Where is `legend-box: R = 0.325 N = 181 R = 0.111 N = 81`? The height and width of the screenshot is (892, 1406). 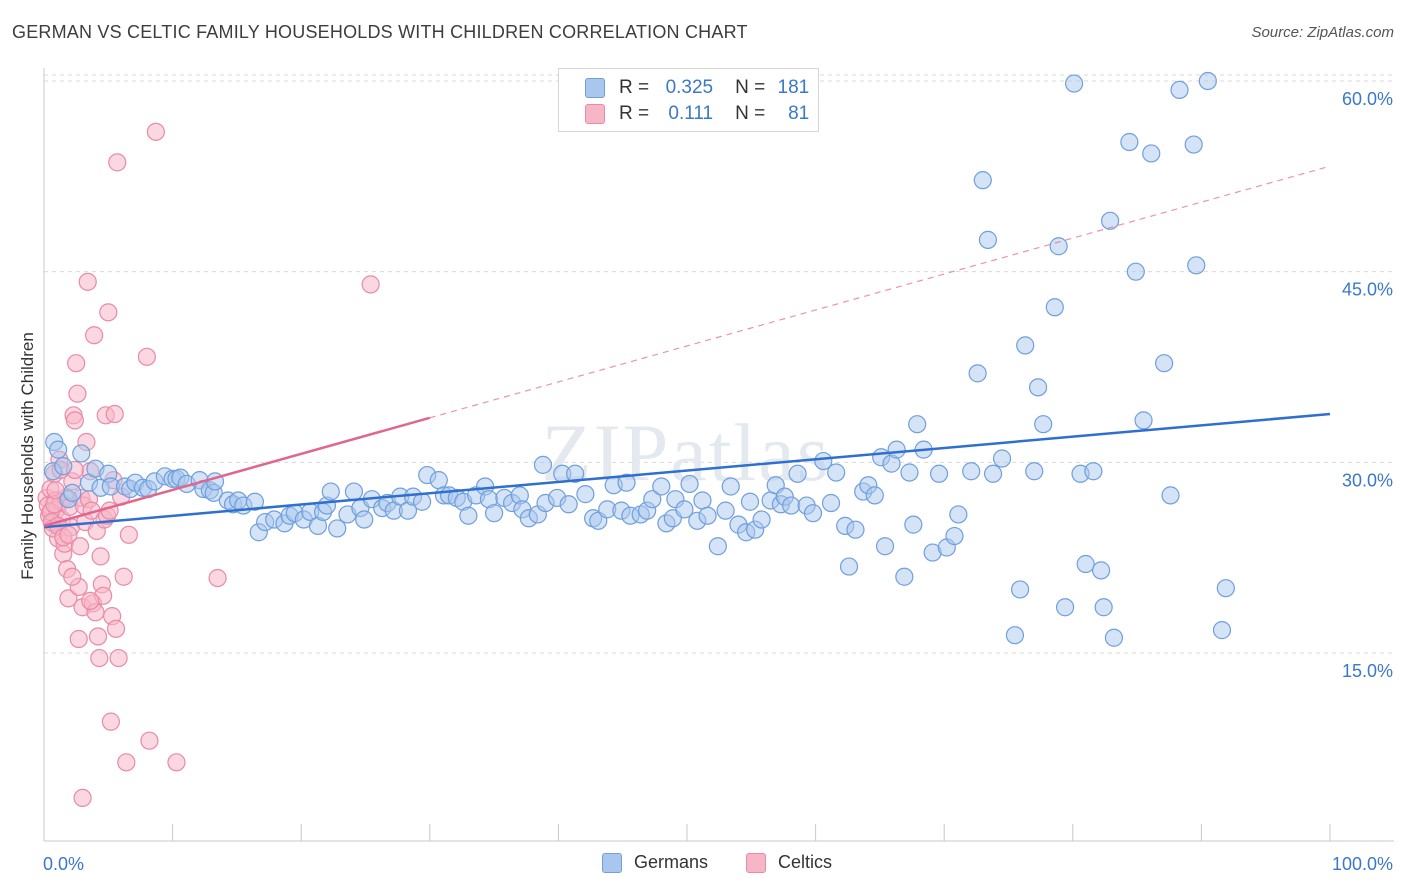
legend-box: R = 0.325 N = 181 R = 0.111 N = 81 is located at coordinates (688, 100).